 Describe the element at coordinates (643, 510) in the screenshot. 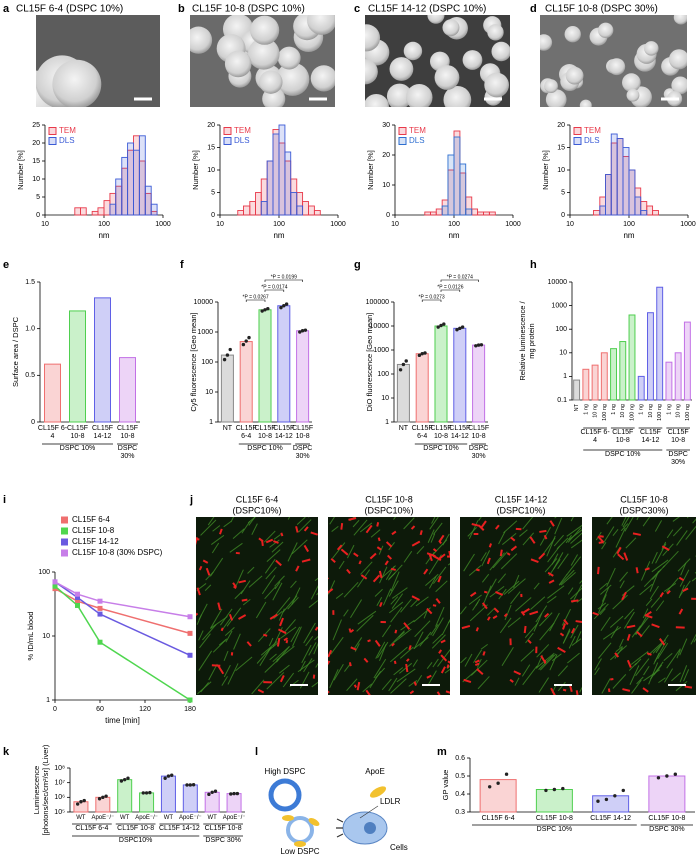

I see `image-title: (DSPC30%)` at that location.